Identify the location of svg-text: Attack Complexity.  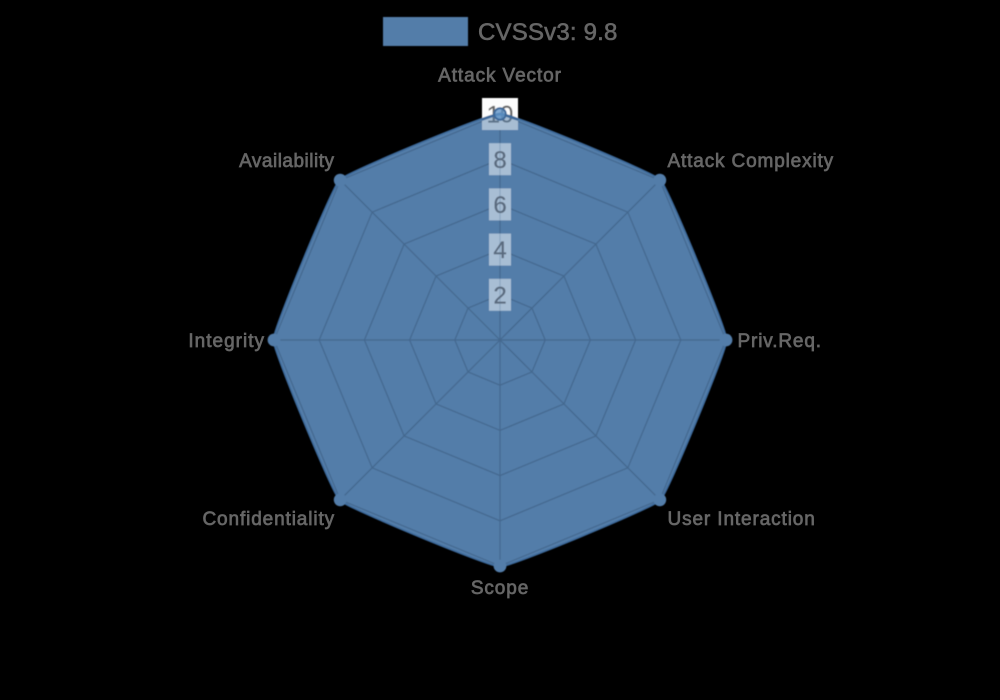
(751, 161).